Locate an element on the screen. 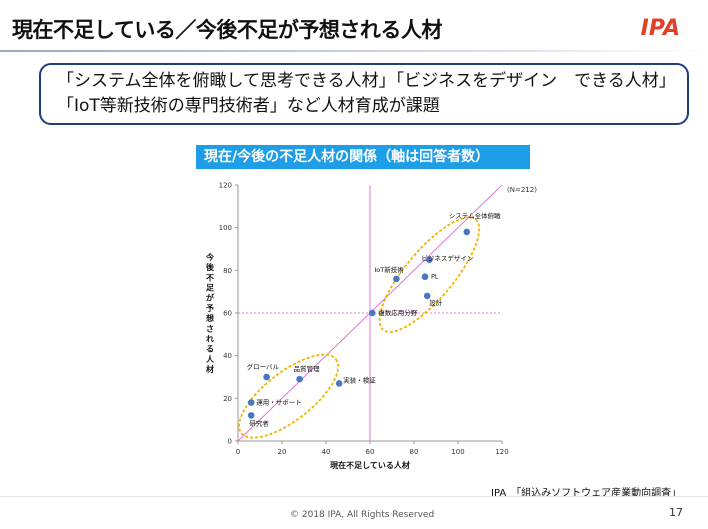  x-tick-label: 80 is located at coordinates (414, 452).